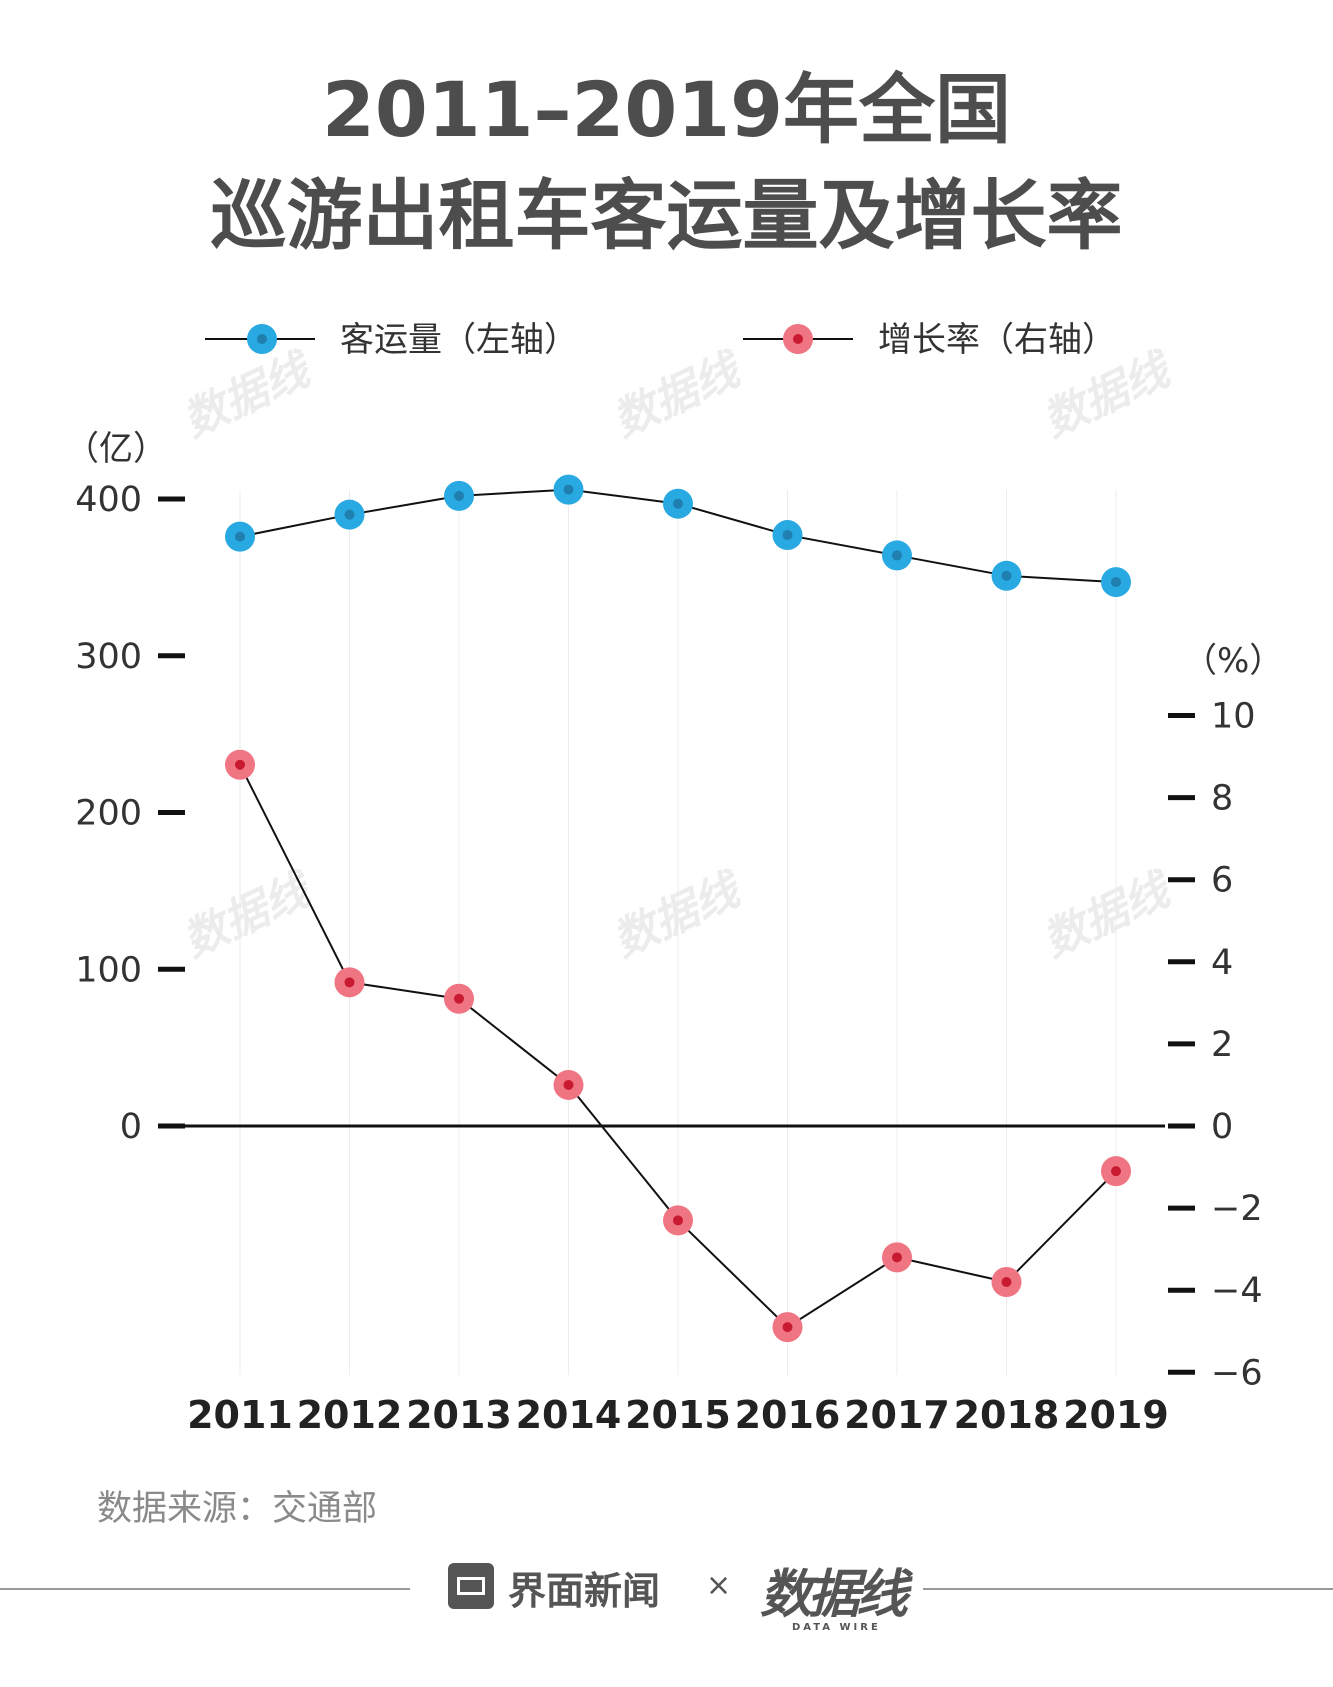  Describe the element at coordinates (660, 340) in the screenshot. I see `legend: 客运量（左轴） 增长率（右轴）` at that location.